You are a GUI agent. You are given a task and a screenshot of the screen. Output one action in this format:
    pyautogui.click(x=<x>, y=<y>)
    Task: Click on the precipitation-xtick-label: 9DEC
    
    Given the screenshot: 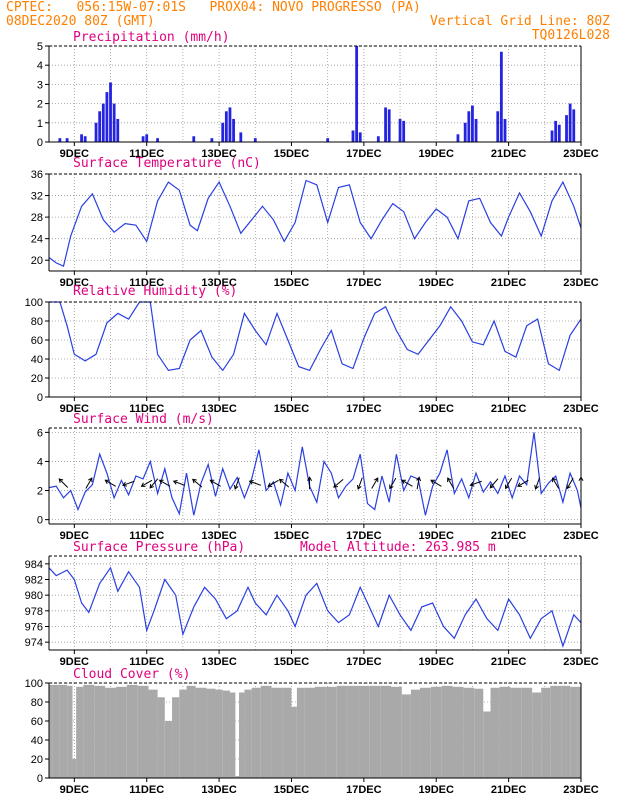 What is the action you would take?
    pyautogui.click(x=74, y=154)
    